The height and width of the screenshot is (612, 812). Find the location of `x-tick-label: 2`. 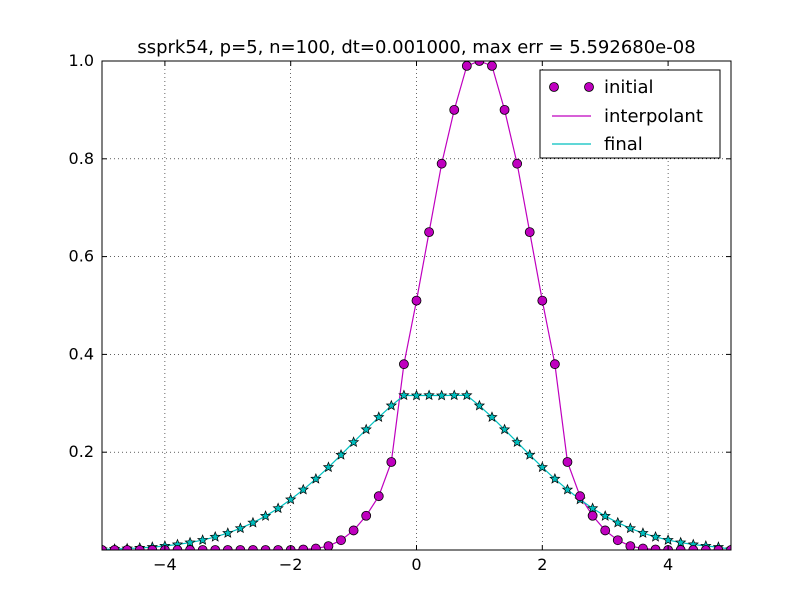

x-tick-label: 2 is located at coordinates (542, 564).